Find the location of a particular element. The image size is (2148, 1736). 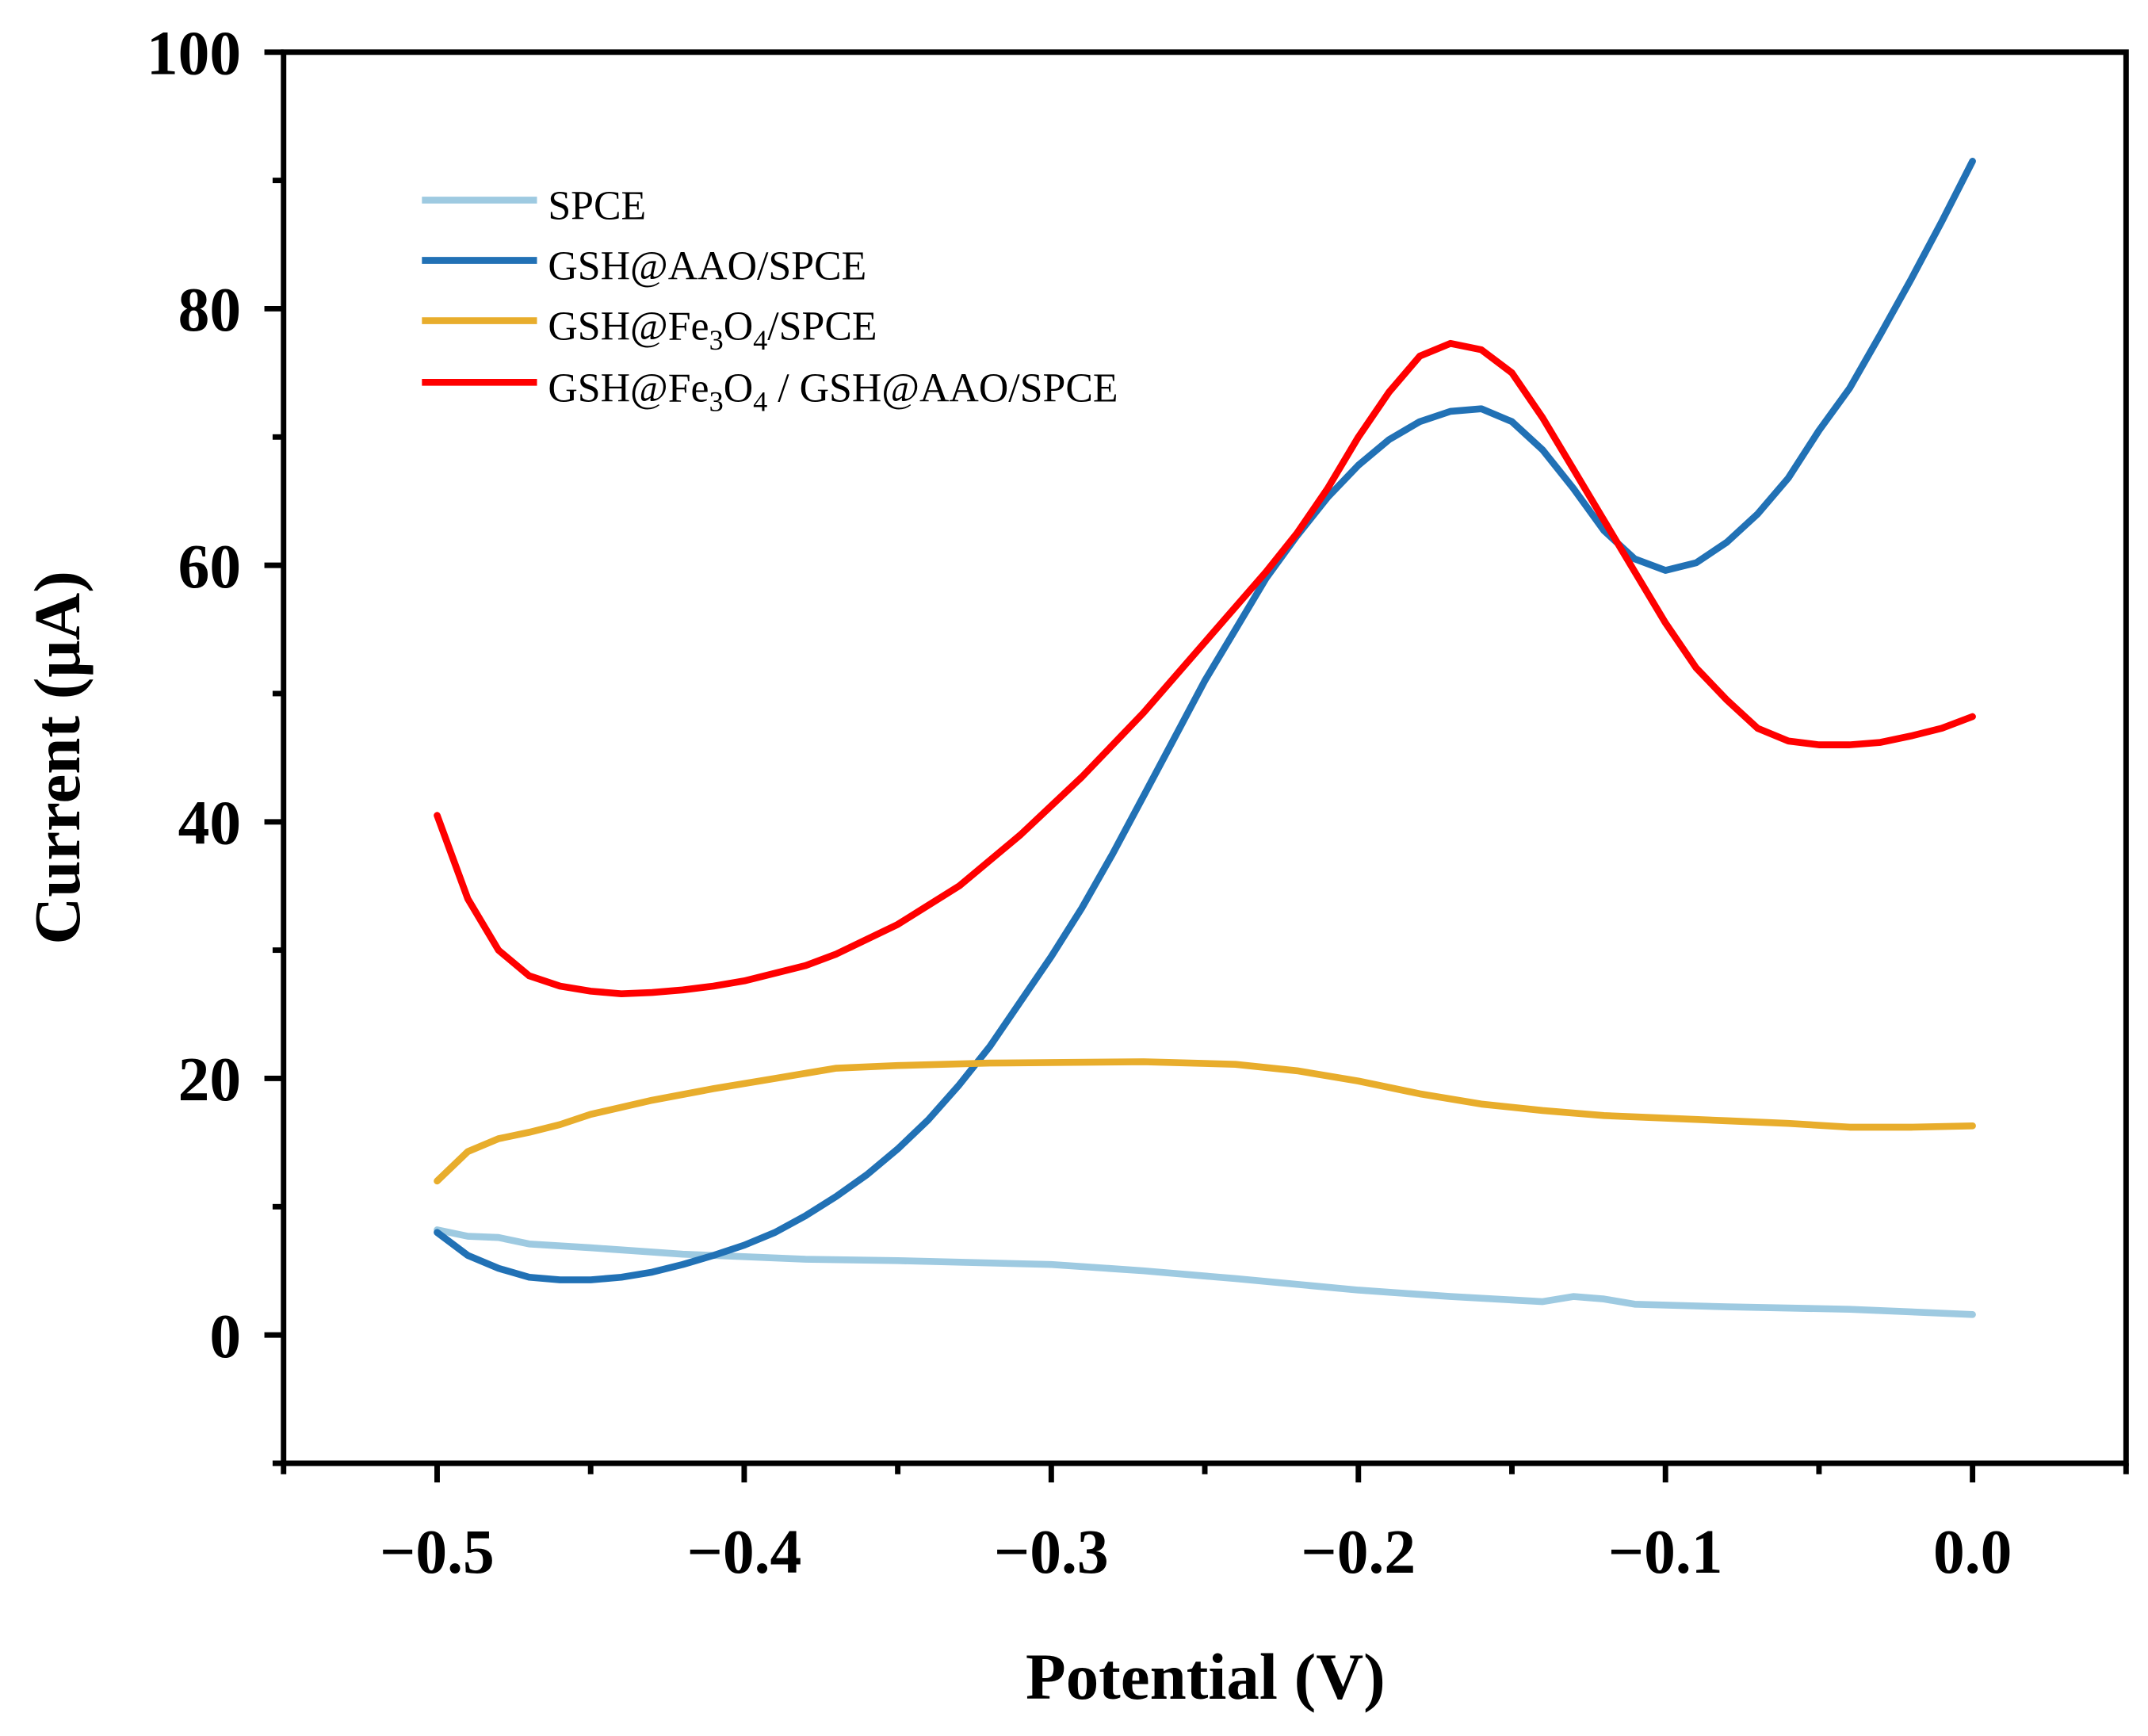

y-tick-label: 0 is located at coordinates (225, 1336).